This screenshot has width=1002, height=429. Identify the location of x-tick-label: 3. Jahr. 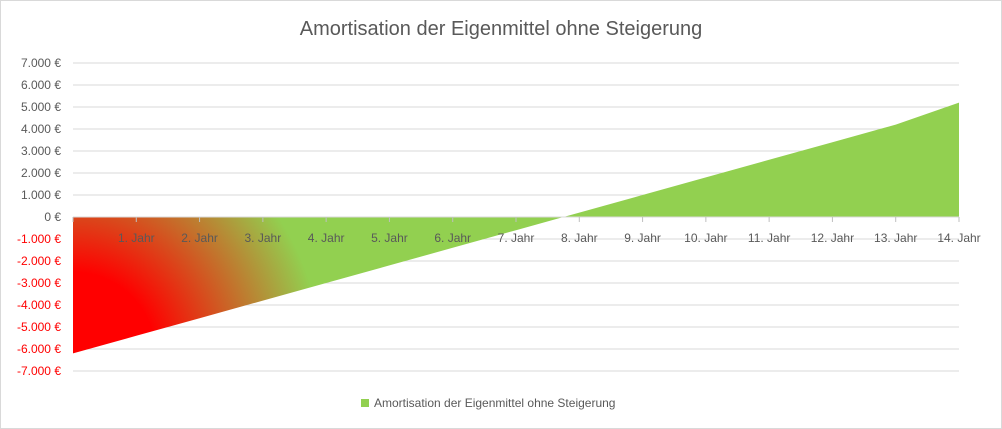
(263, 238).